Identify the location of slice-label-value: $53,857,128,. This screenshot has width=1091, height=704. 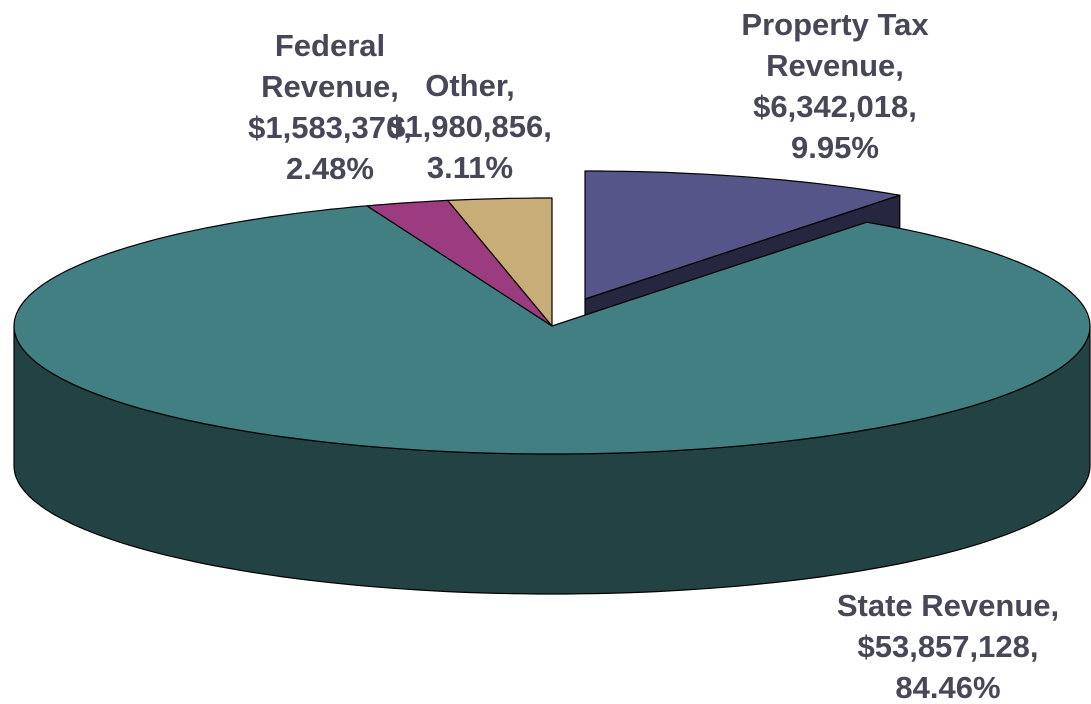
(947, 646).